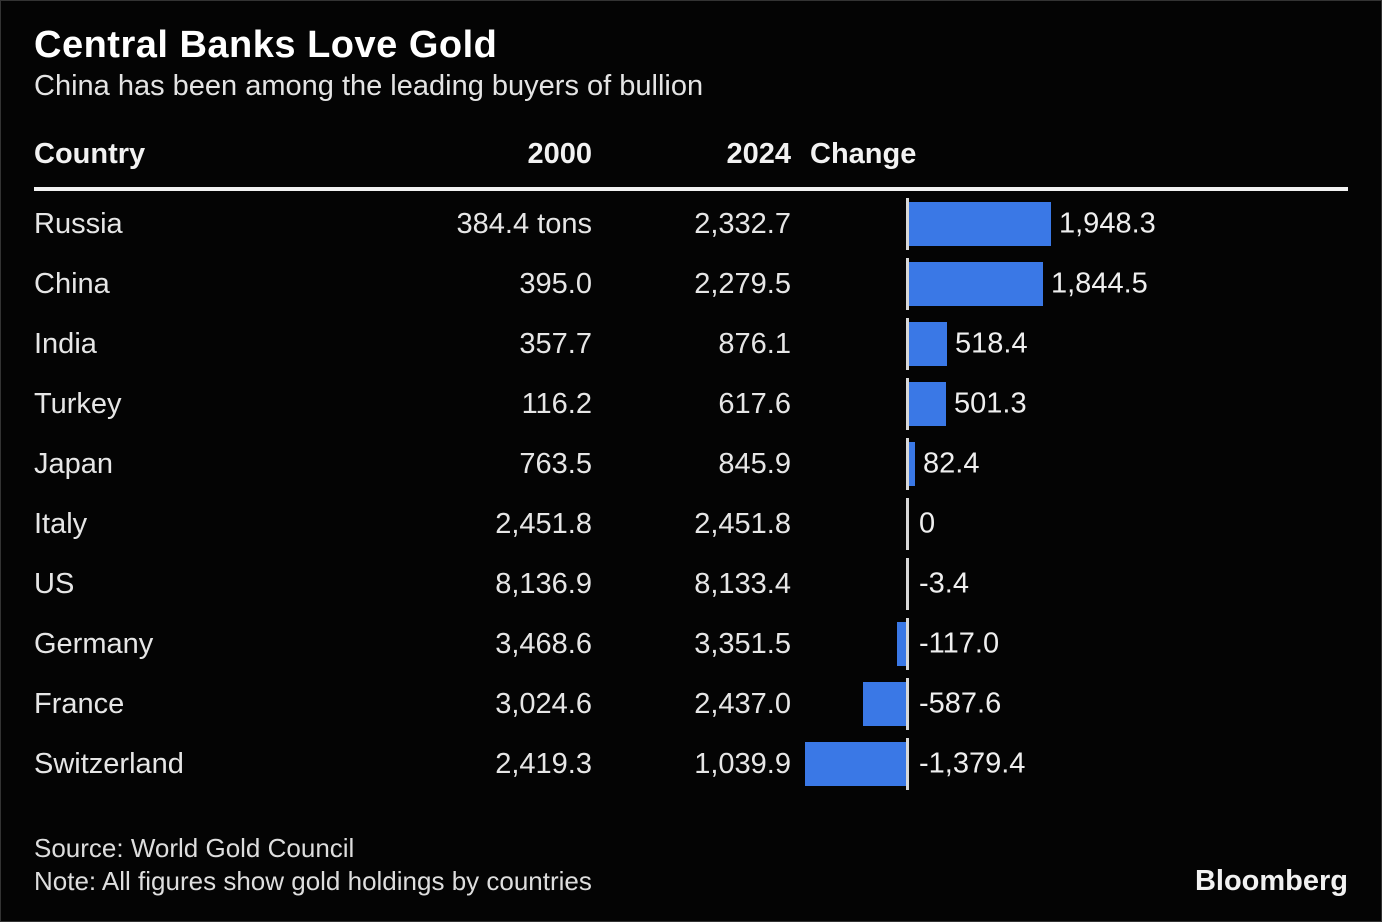  Describe the element at coordinates (543, 763) in the screenshot. I see `value-2000: 2,419.3` at that location.